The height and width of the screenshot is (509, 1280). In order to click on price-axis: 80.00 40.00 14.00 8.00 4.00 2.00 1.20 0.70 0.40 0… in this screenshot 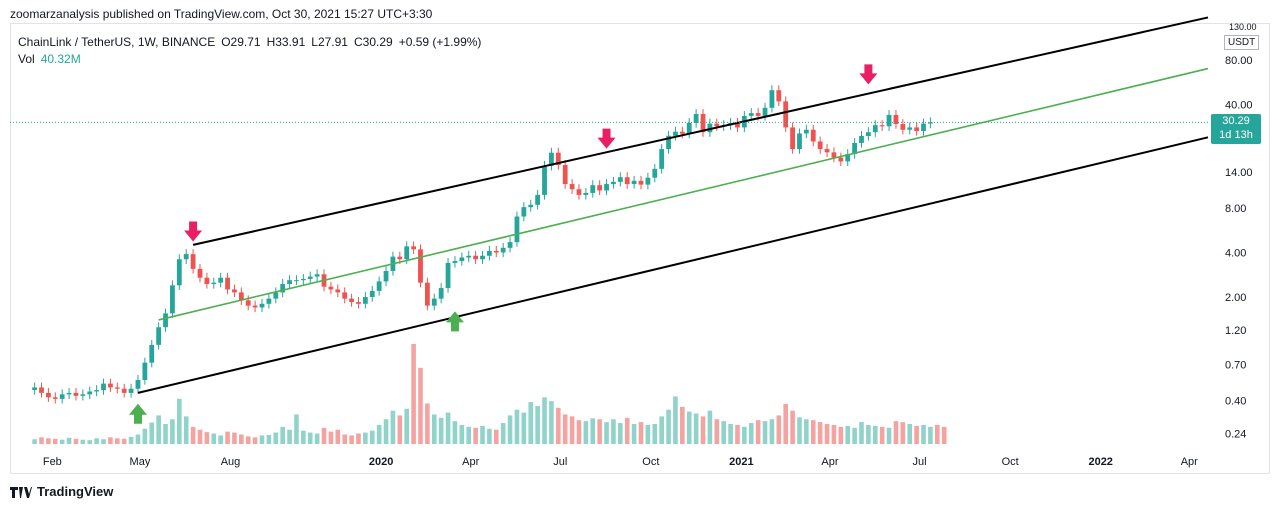, I will do `click(1241, 231)`.